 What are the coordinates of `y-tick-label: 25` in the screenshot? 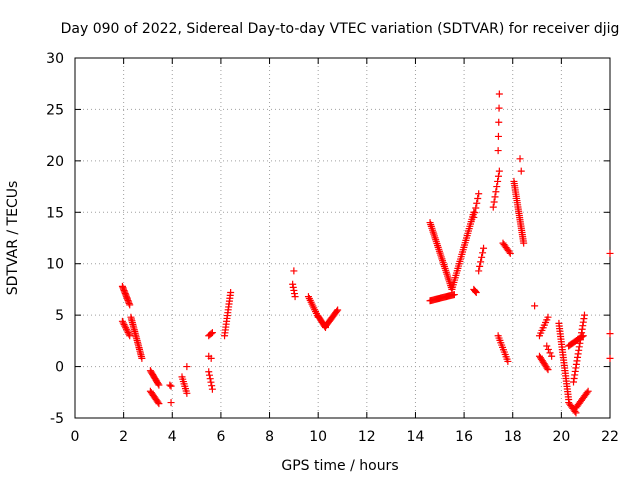 It's located at (55, 110).